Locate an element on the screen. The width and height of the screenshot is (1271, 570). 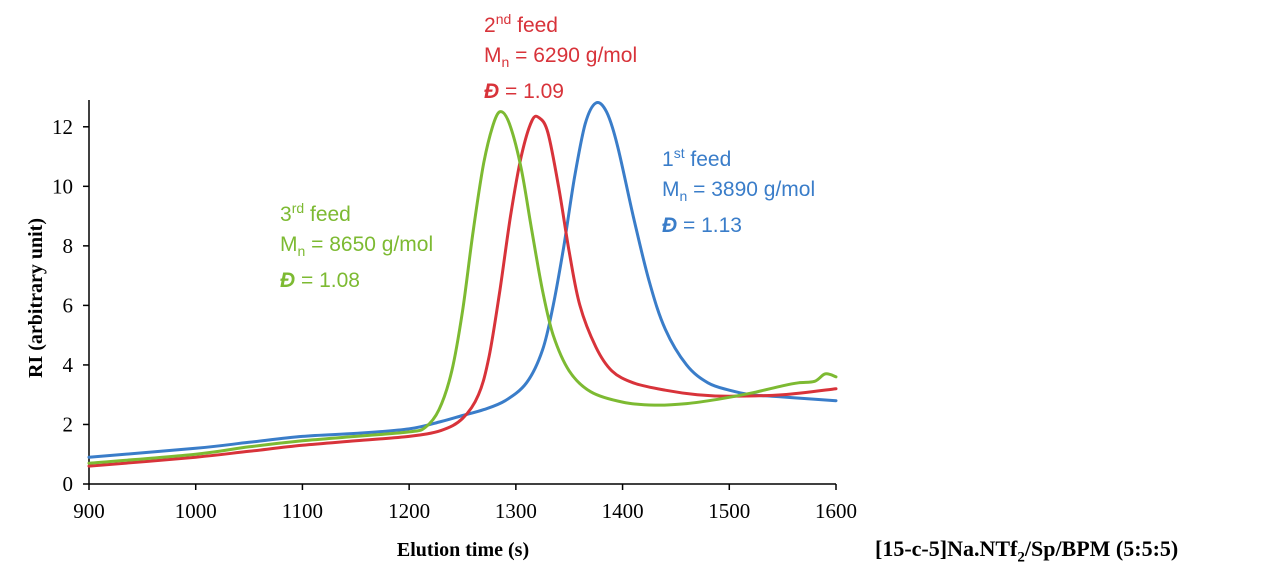
annotation-feed-line: 3rd feed is located at coordinates (315, 213).